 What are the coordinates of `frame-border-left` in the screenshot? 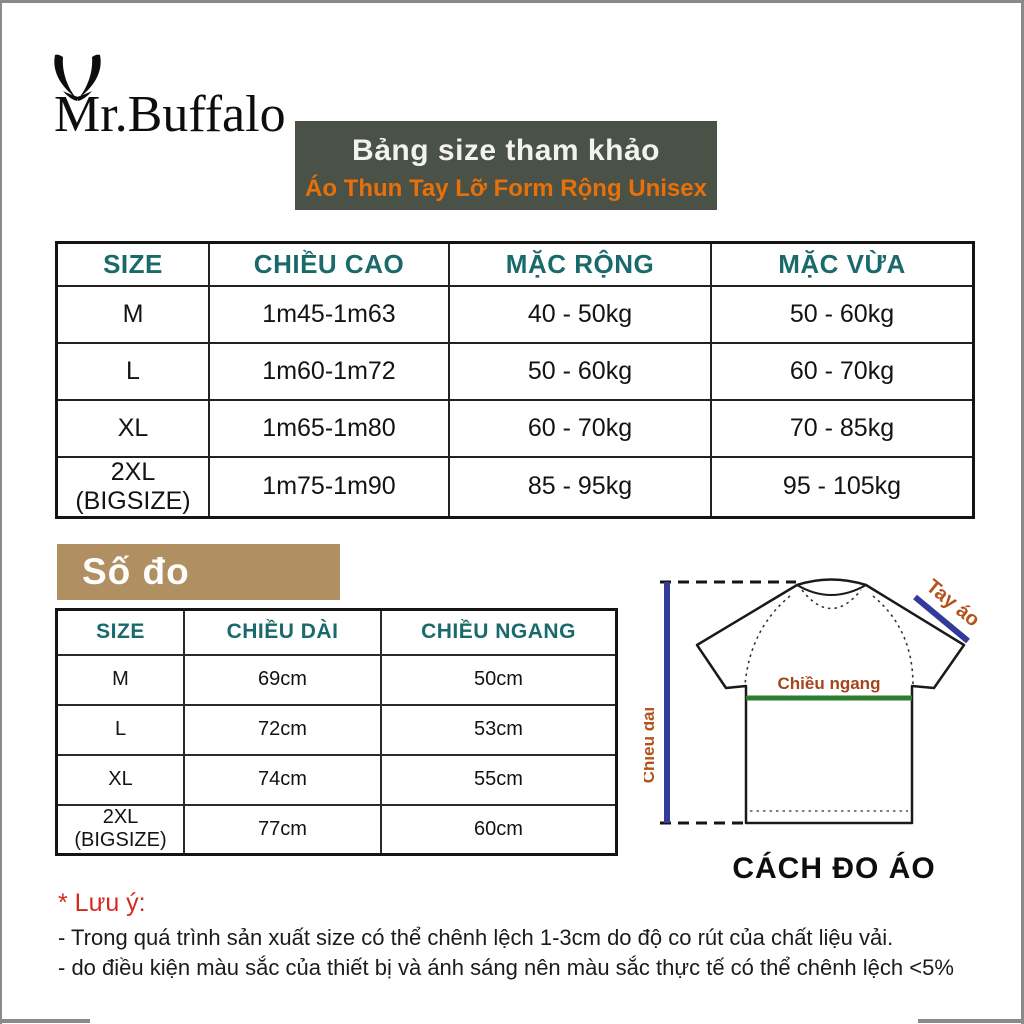 It's located at (1, 512).